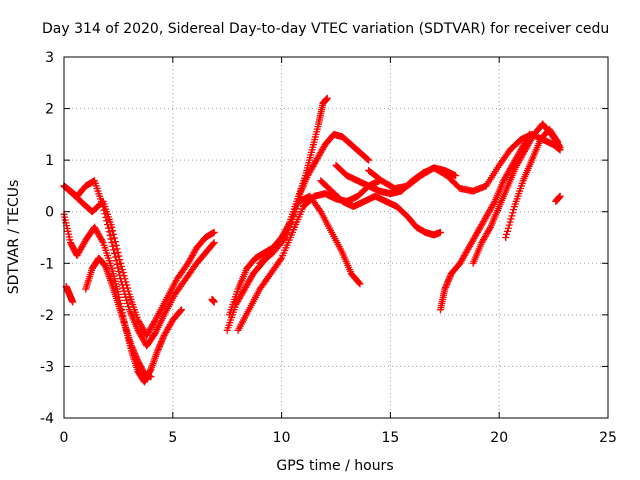 This screenshot has width=640, height=480. What do you see at coordinates (390, 438) in the screenshot?
I see `x-tick-label: 15` at bounding box center [390, 438].